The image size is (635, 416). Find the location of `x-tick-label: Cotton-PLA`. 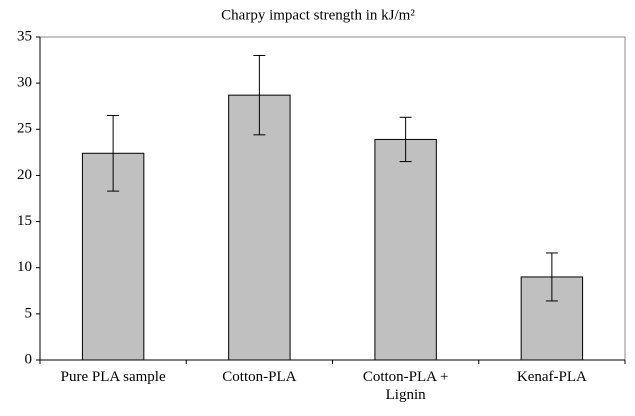

x-tick-label: Cotton-PLA is located at coordinates (259, 377).